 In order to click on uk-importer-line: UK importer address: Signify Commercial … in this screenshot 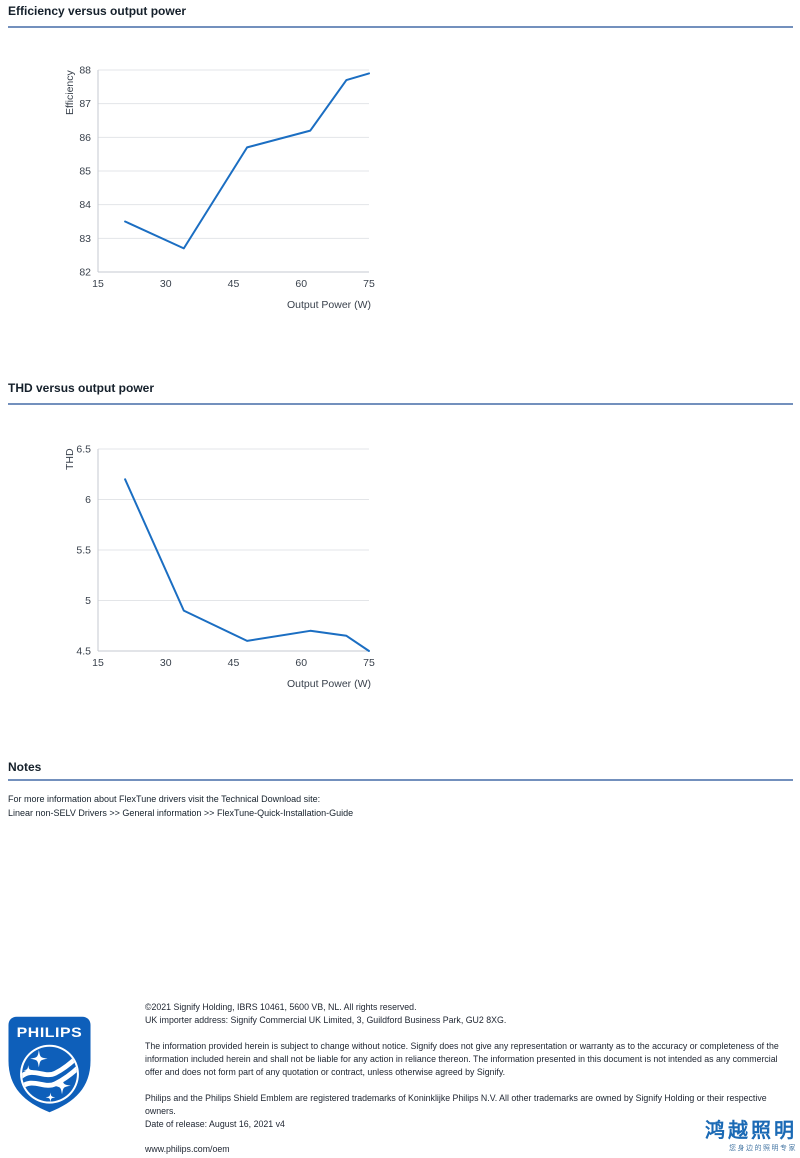, I will do `click(326, 1020)`.